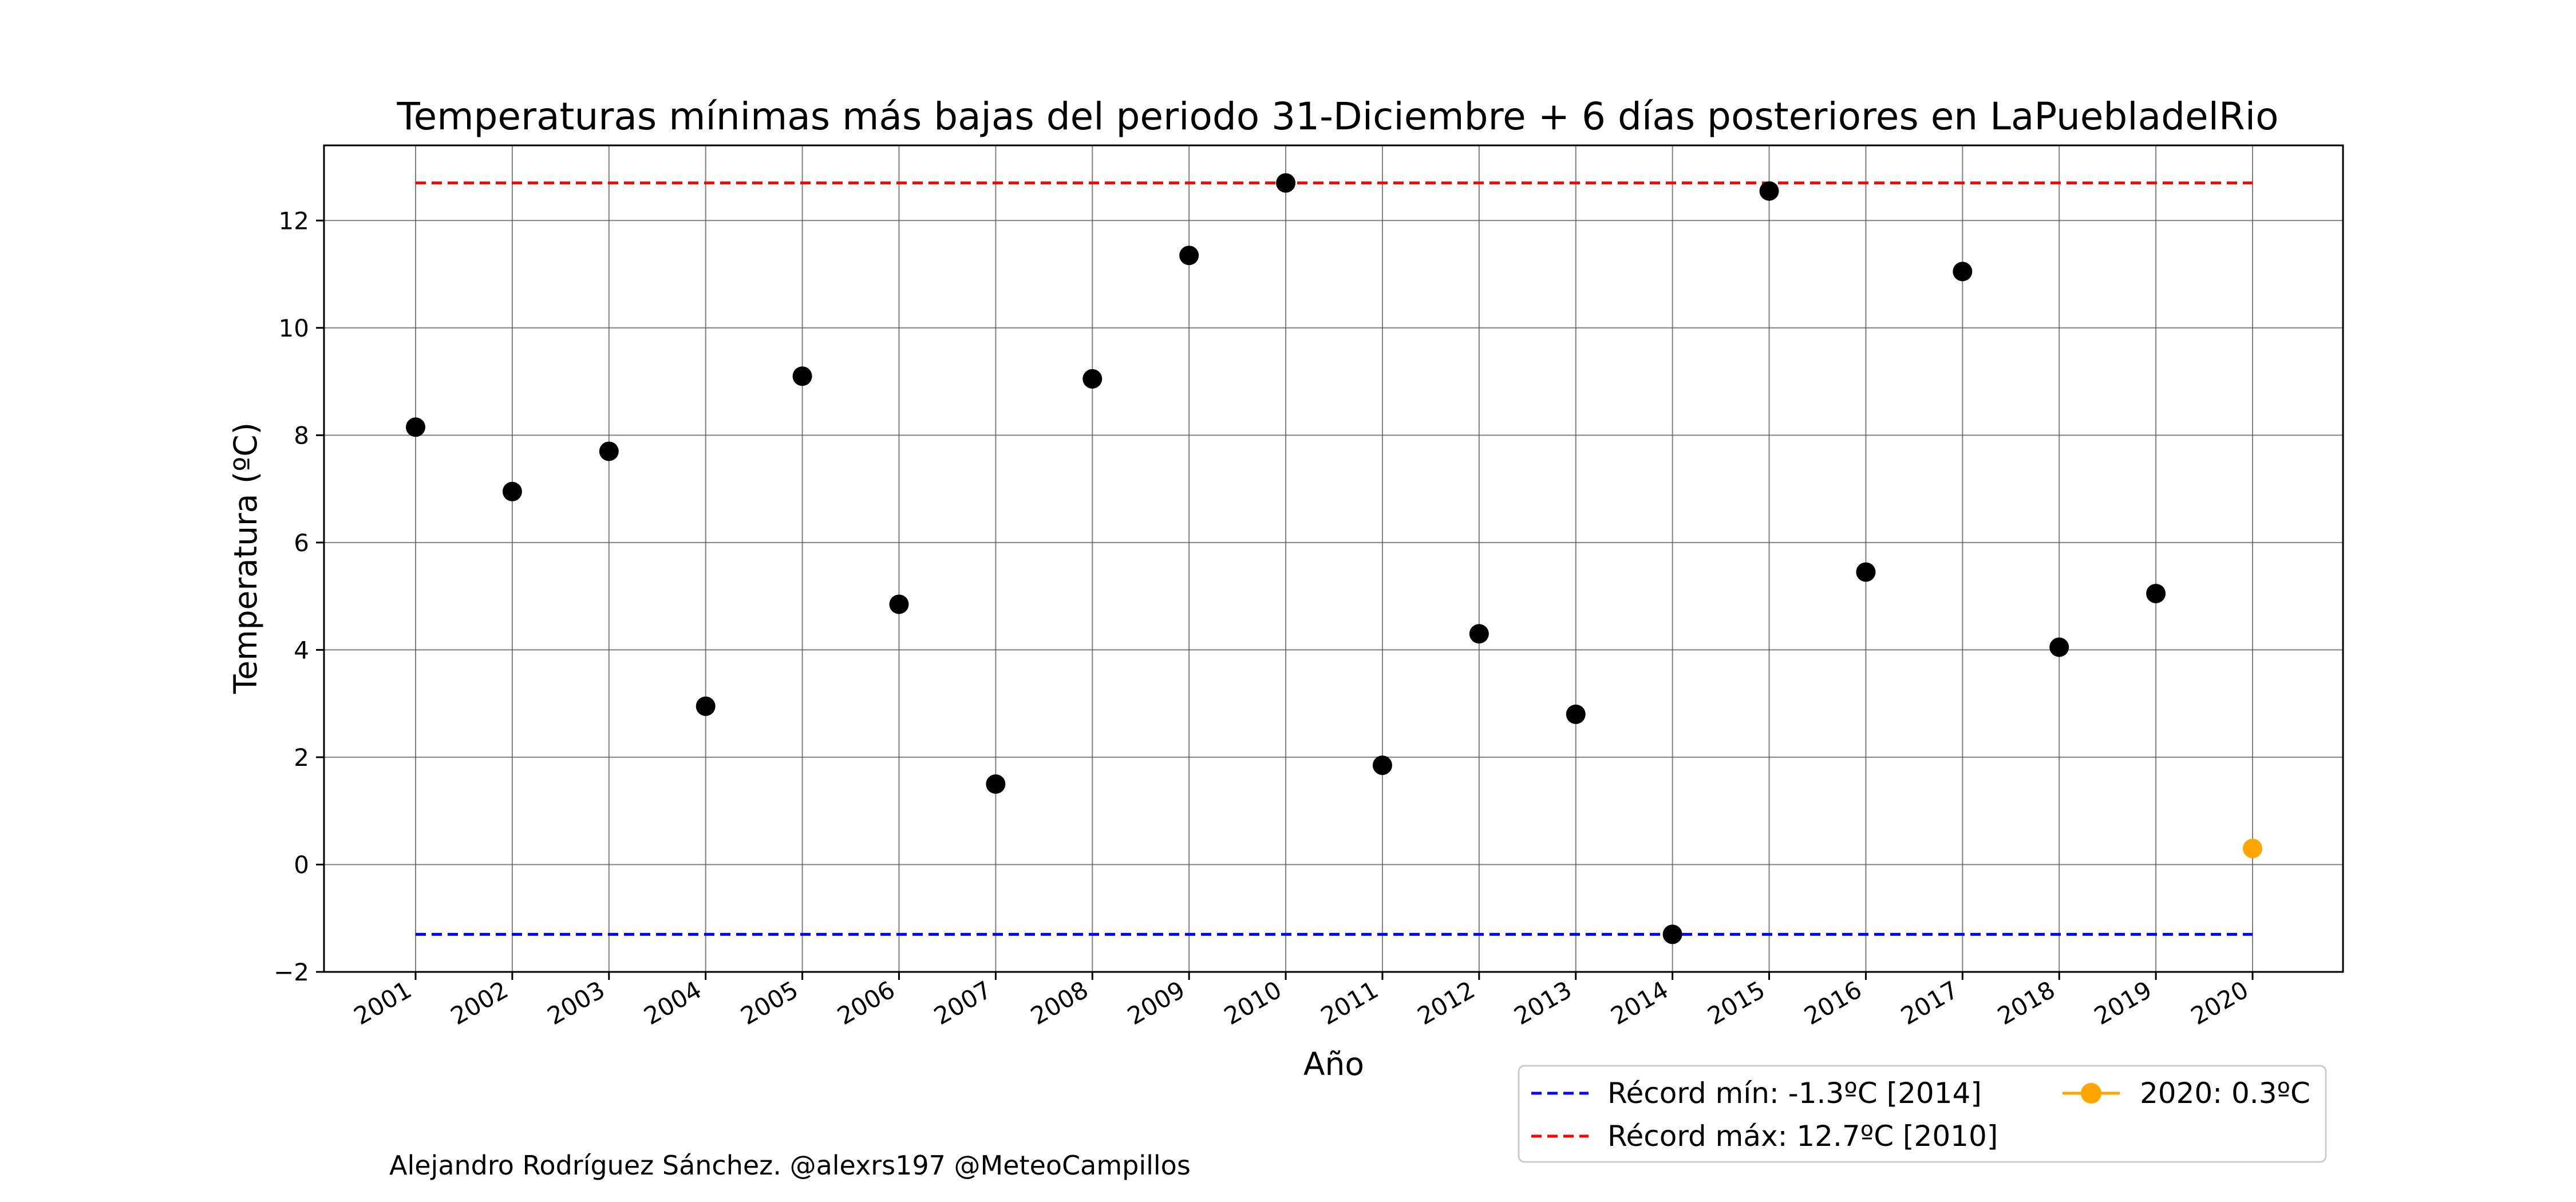 The height and width of the screenshot is (1202, 2576). I want to click on x-tick-label: 2008, so click(1059, 1003).